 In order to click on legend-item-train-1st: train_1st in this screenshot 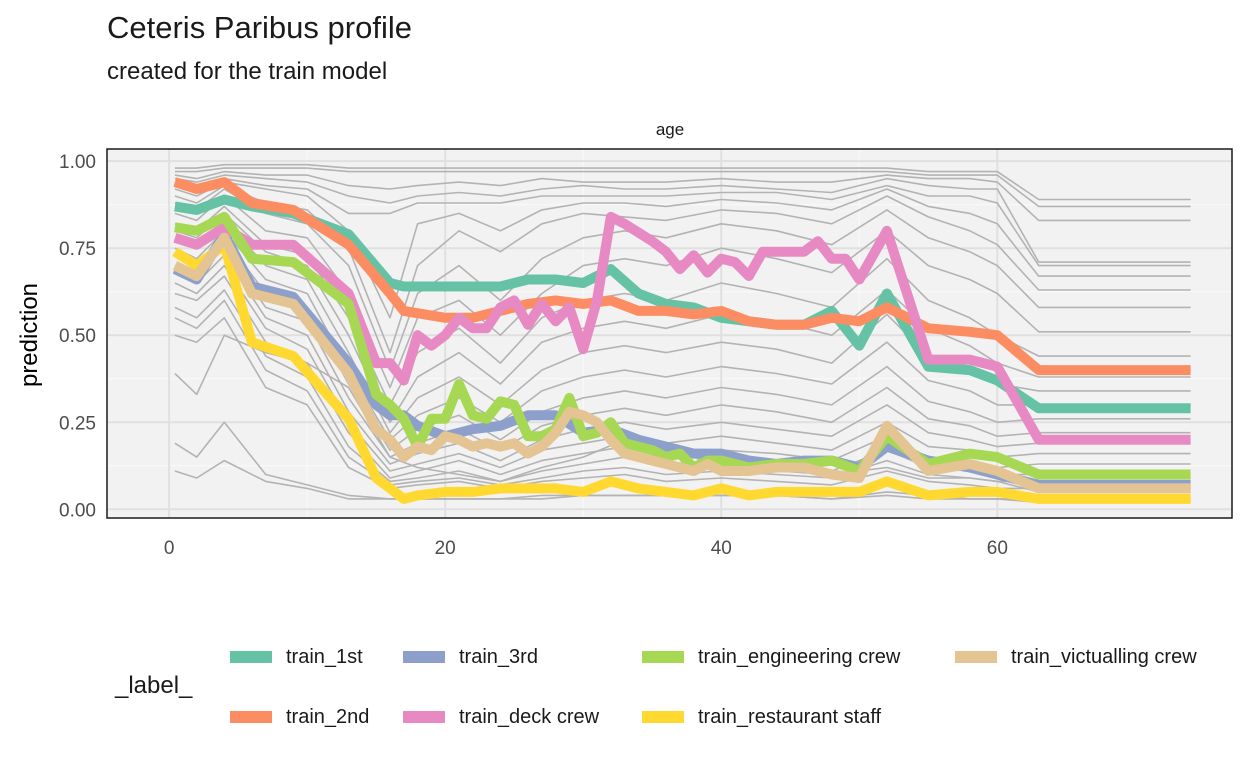, I will do `click(296, 657)`.